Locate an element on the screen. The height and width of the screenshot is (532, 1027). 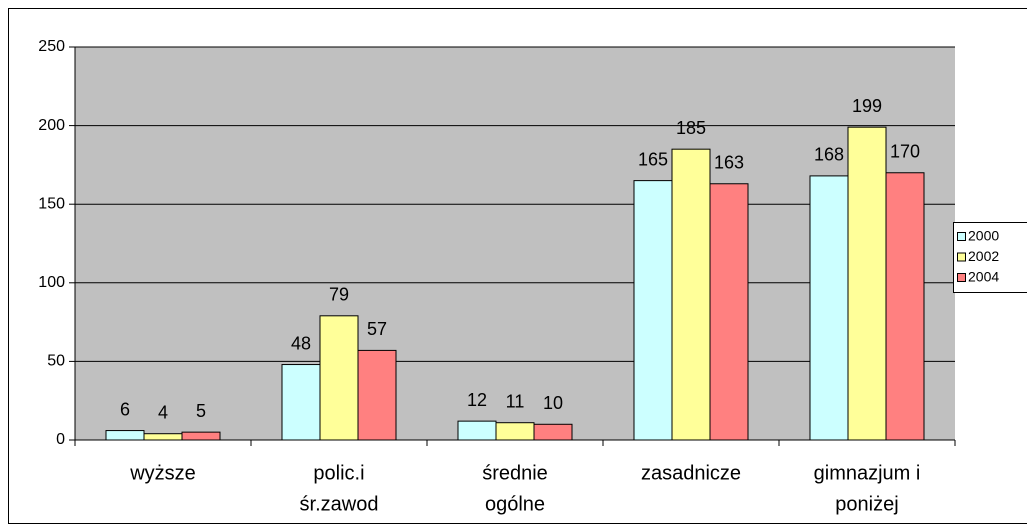
x-tick-label: zasadnicze is located at coordinates (691, 473).